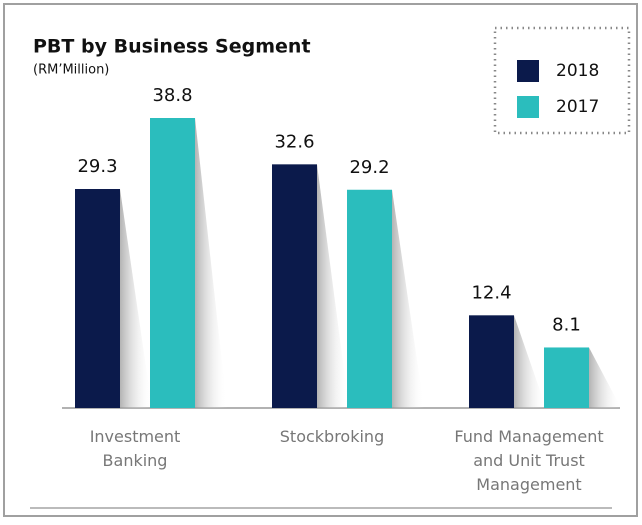 This screenshot has width=642, height=525. I want to click on value-label: 38.8, so click(172, 95).